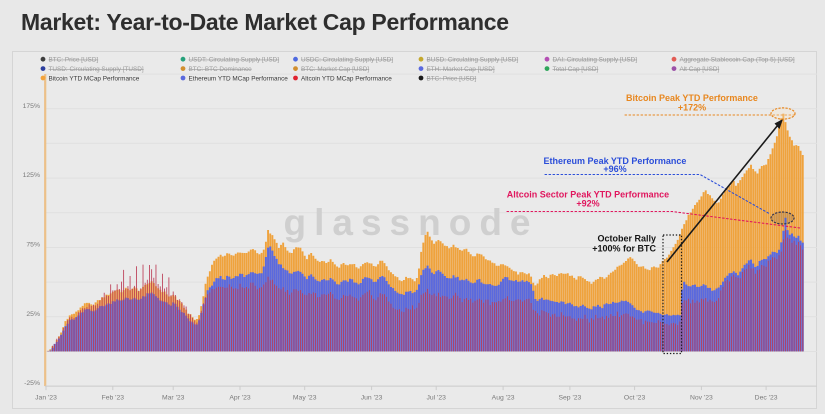 This screenshot has height=414, width=825. Describe the element at coordinates (614, 169) in the screenshot. I see `svg-text: +96%` at that location.